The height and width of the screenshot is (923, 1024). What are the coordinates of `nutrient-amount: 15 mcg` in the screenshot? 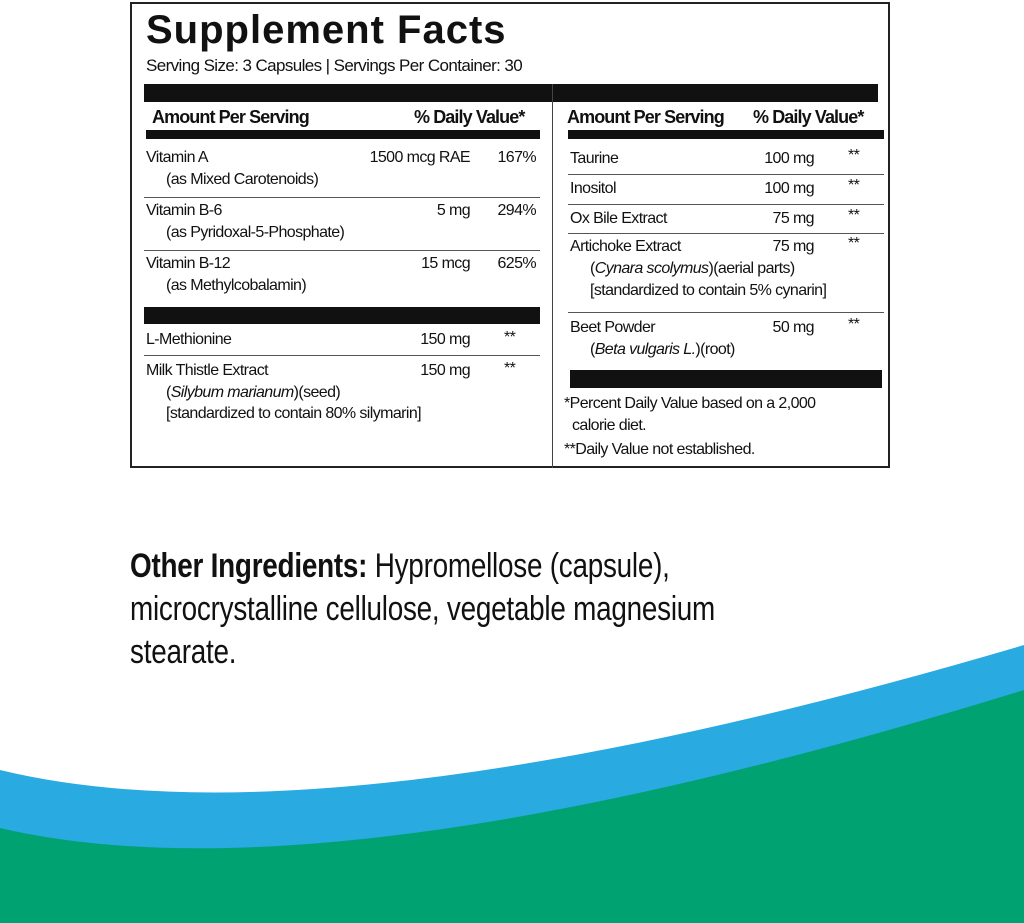 It's located at (445, 263).